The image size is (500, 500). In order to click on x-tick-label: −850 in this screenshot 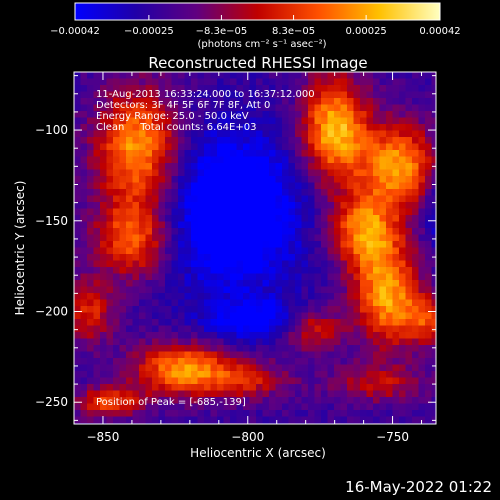, I will do `click(102, 437)`.